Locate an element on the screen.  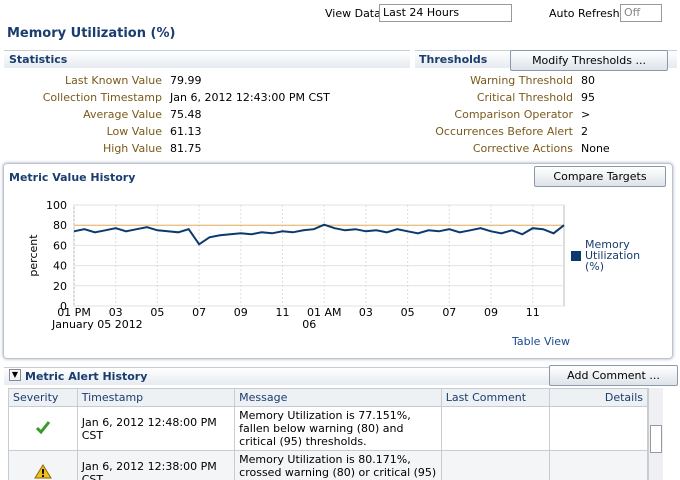
y-axis-label: percent is located at coordinates (33, 255).